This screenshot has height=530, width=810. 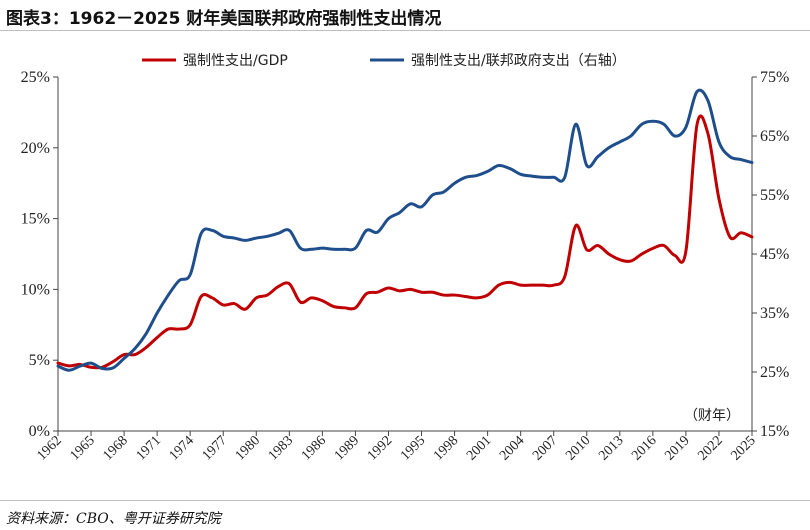 I want to click on y-left-tick-label: 15%, so click(x=35, y=219).